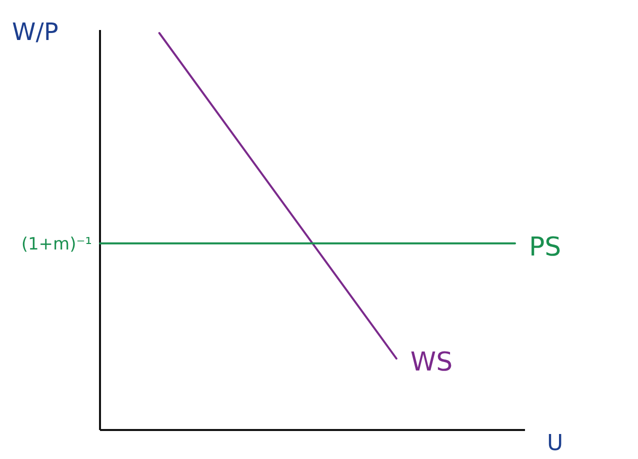 This screenshot has height=459, width=638. What do you see at coordinates (555, 443) in the screenshot?
I see `x-axis-title: U` at bounding box center [555, 443].